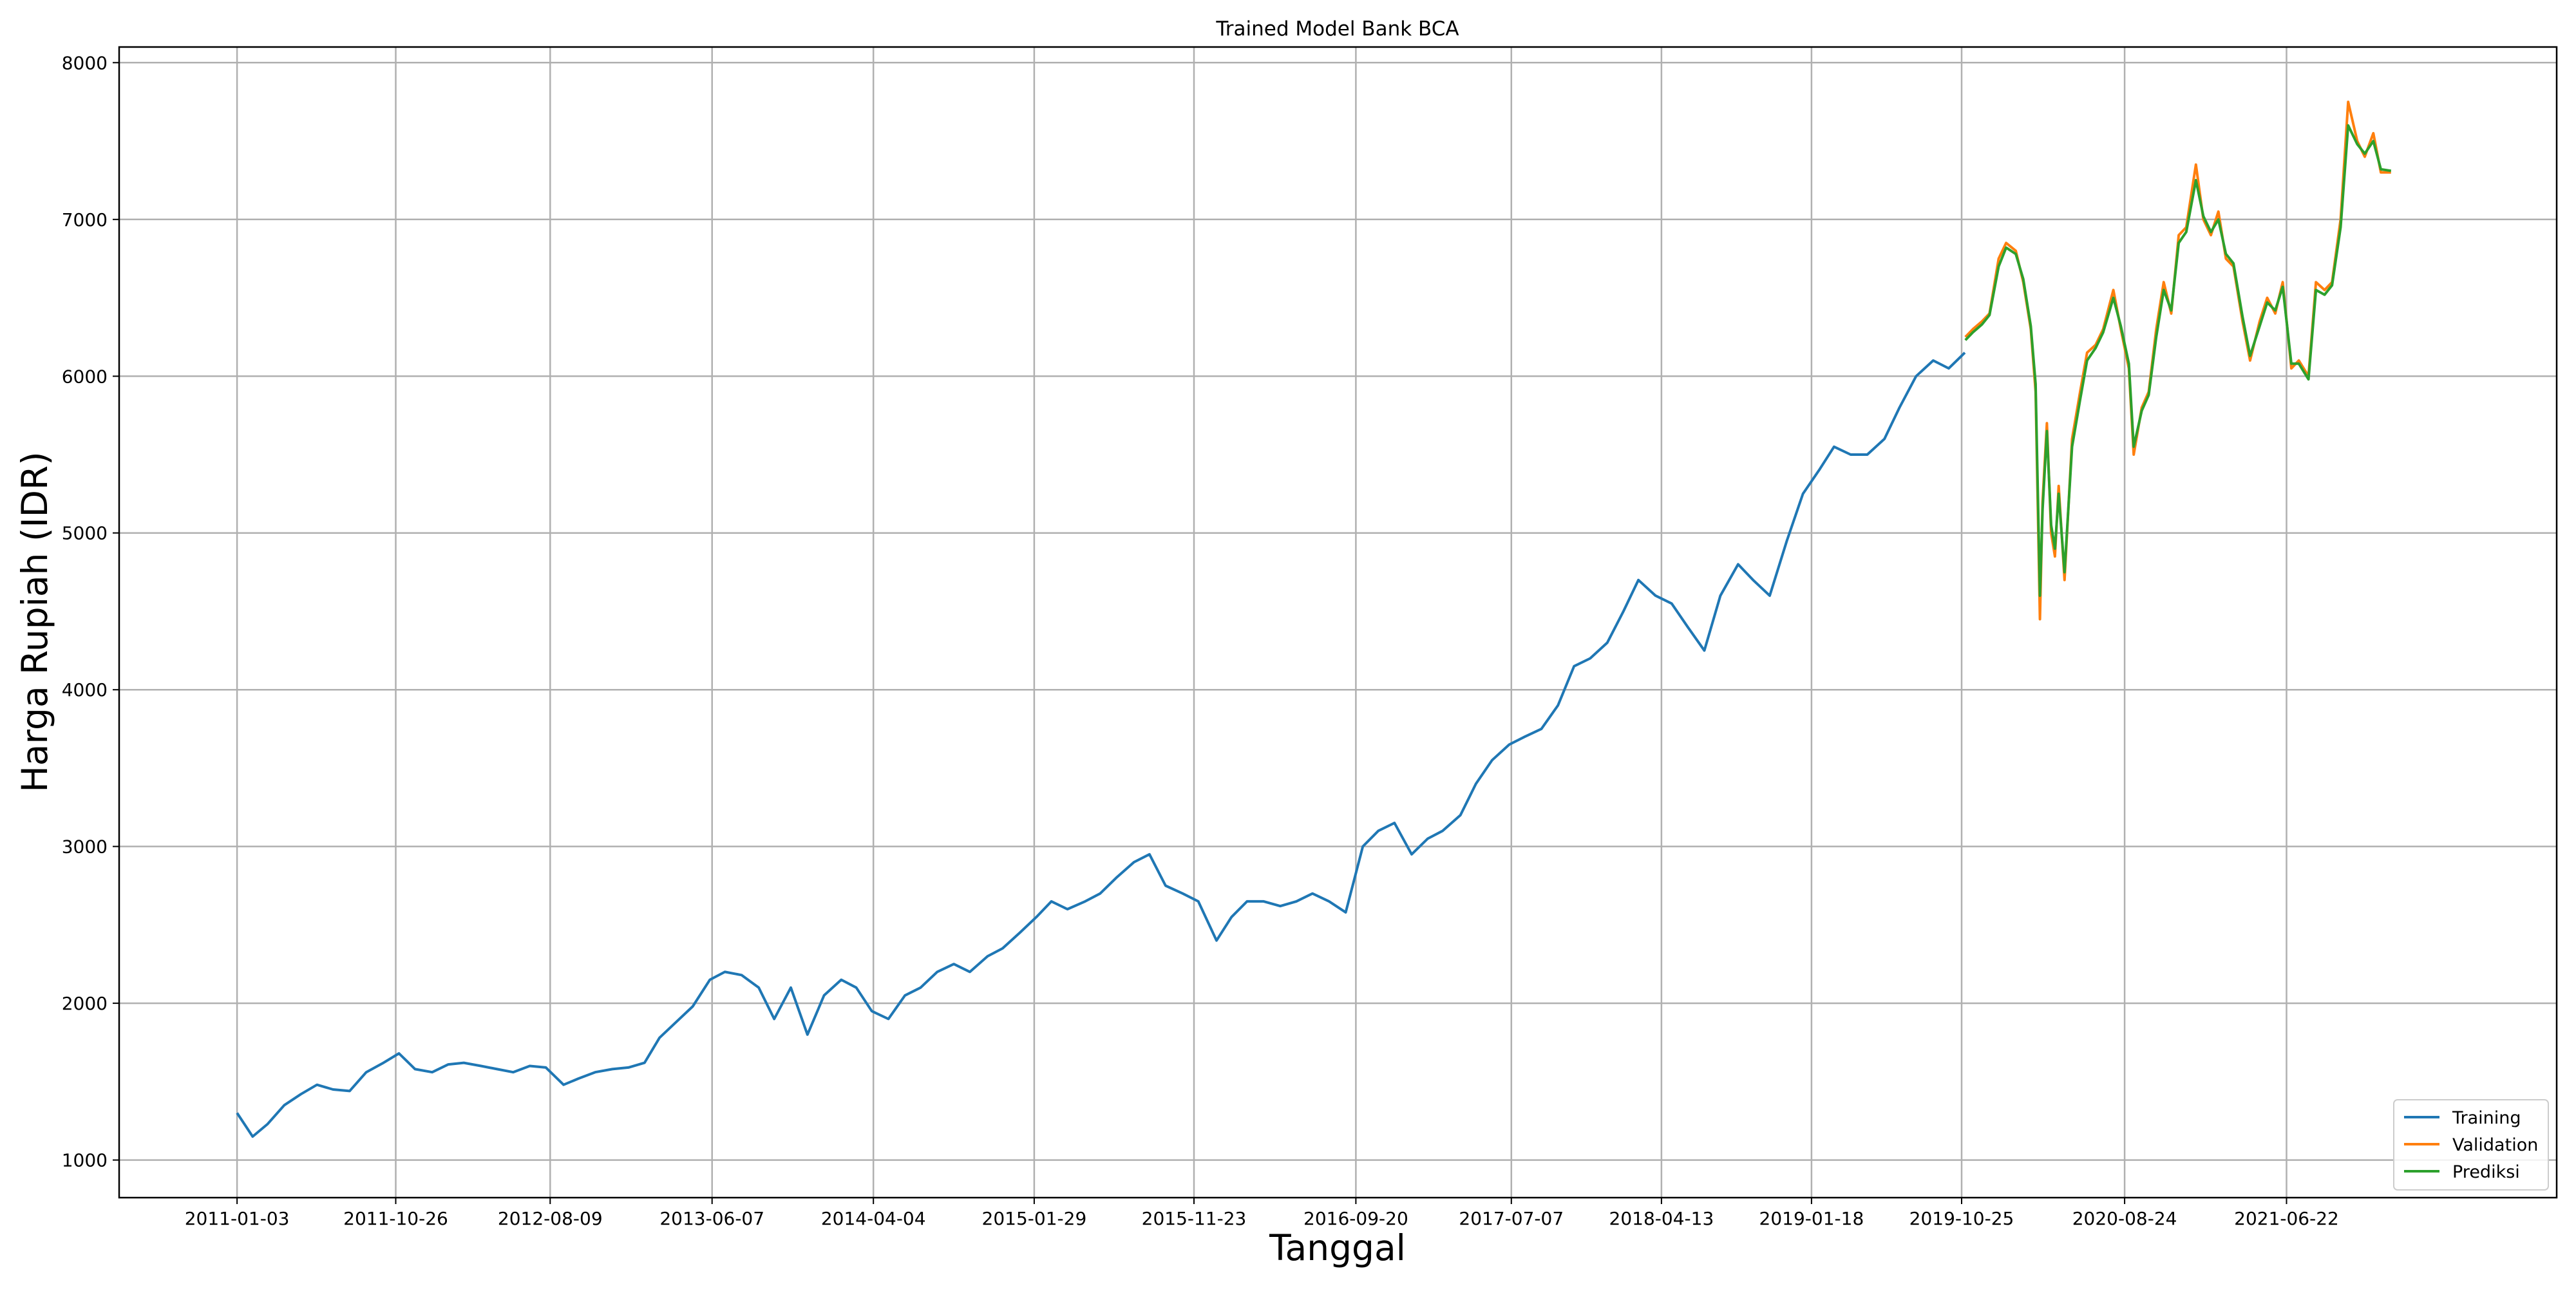  I want to click on x-axis-label: Tanggal, so click(1337, 1247).